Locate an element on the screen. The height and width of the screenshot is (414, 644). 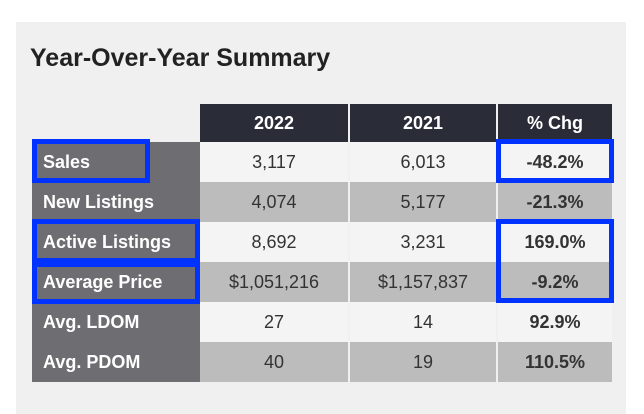
cell-2021: 5,177 is located at coordinates (423, 202).